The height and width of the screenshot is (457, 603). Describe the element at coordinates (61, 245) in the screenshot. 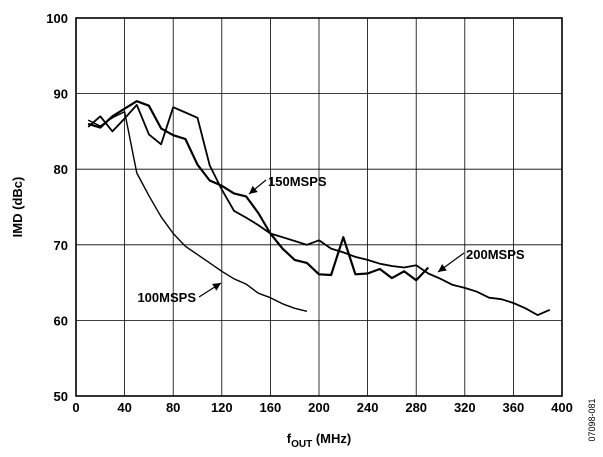

I see `y-tick-label: 70` at that location.